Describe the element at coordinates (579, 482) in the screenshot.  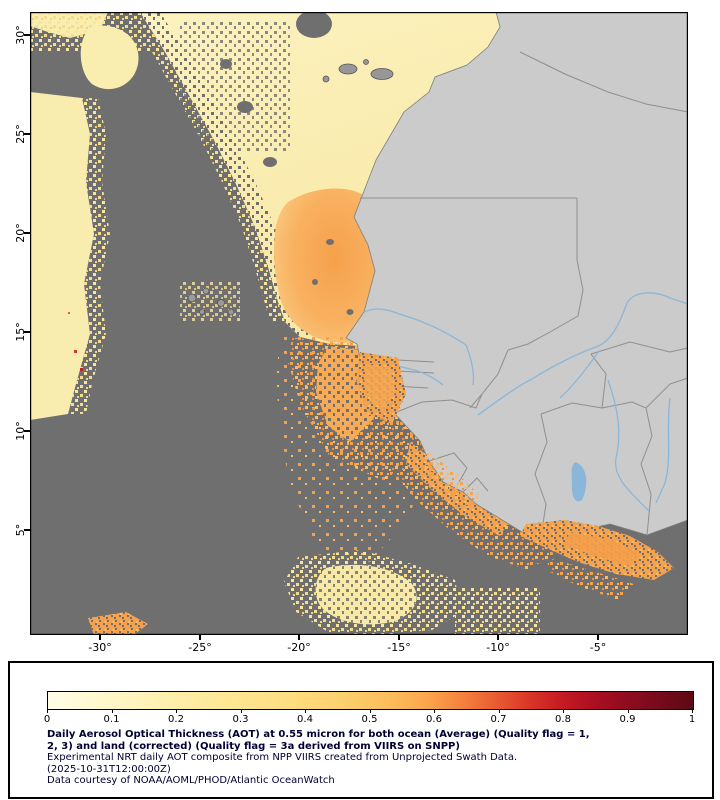
I see `lake` at that location.